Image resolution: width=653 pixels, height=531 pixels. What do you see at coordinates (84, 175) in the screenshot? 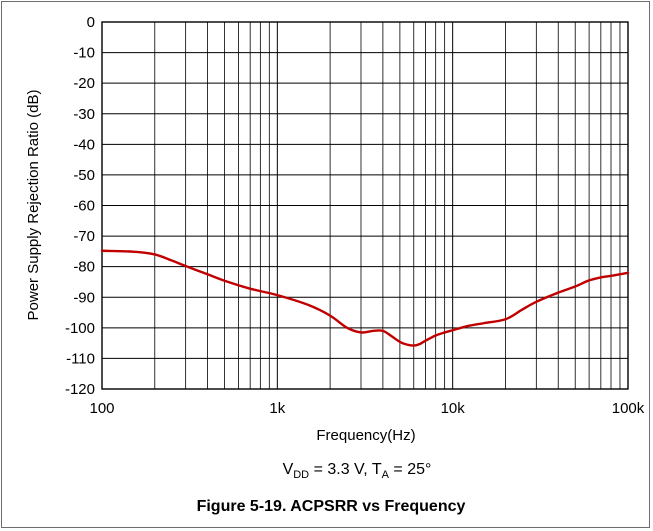
I see `y-tick-label: -50` at bounding box center [84, 175].